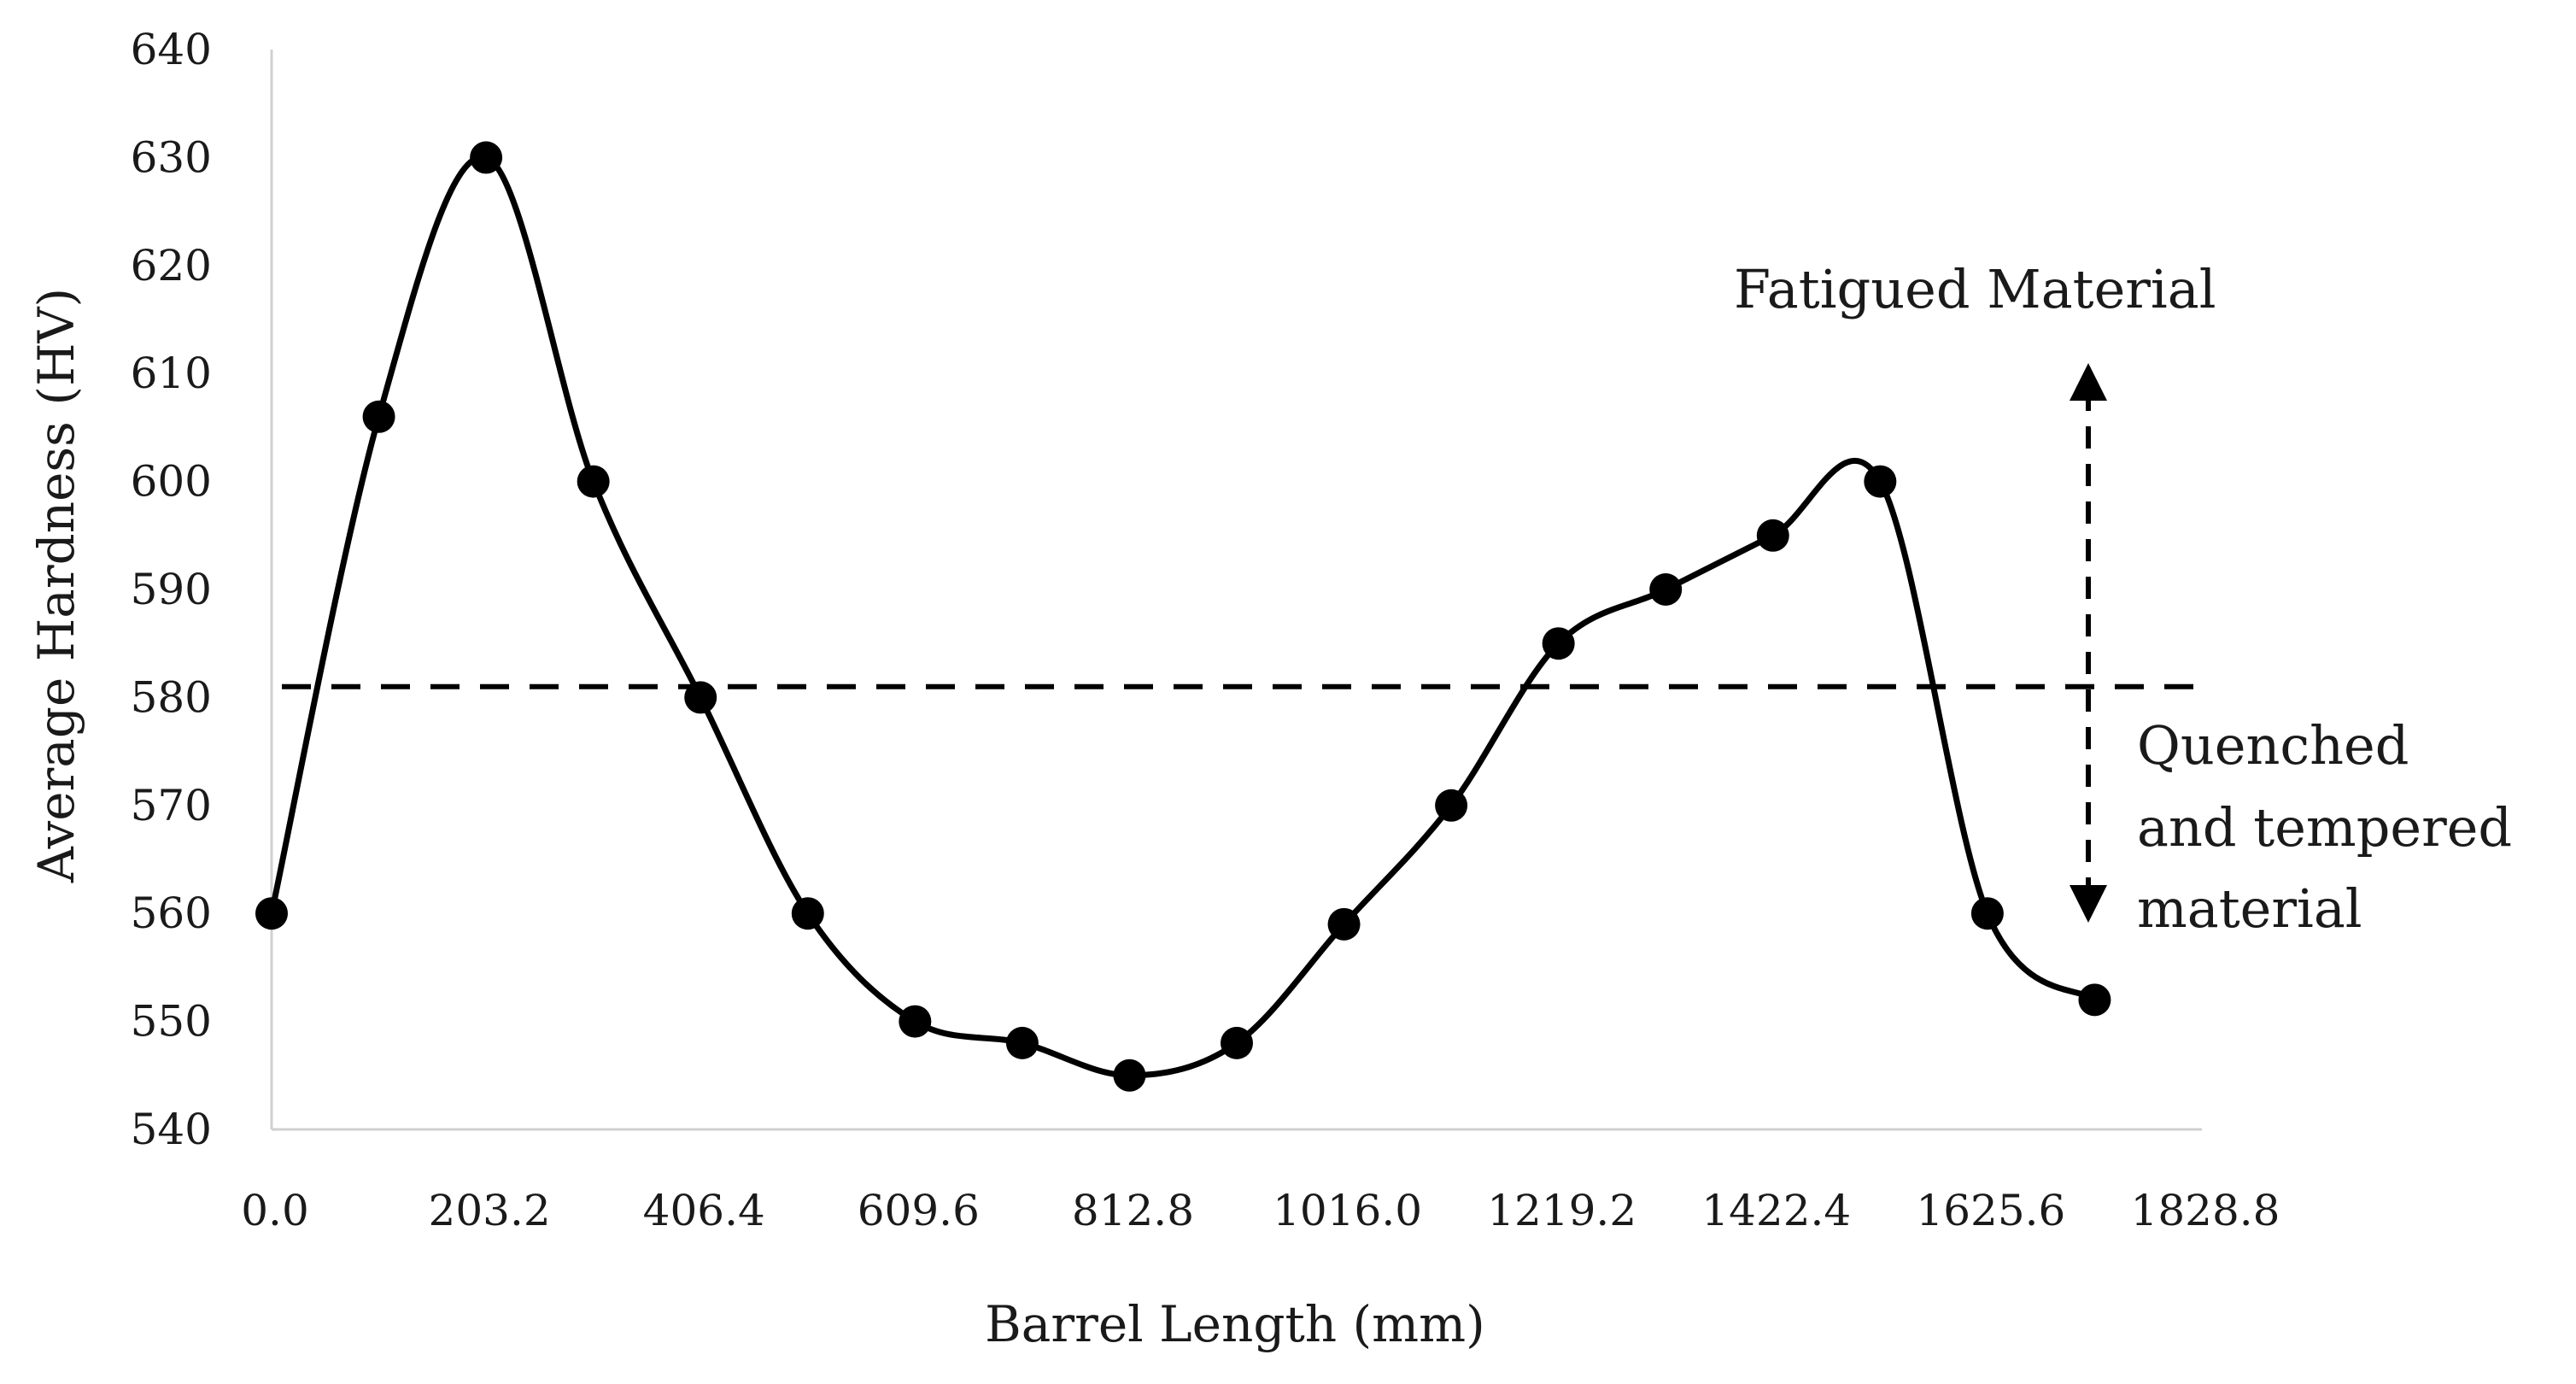 Image resolution: width=2576 pixels, height=1384 pixels. I want to click on y-tick-label: 640, so click(171, 50).